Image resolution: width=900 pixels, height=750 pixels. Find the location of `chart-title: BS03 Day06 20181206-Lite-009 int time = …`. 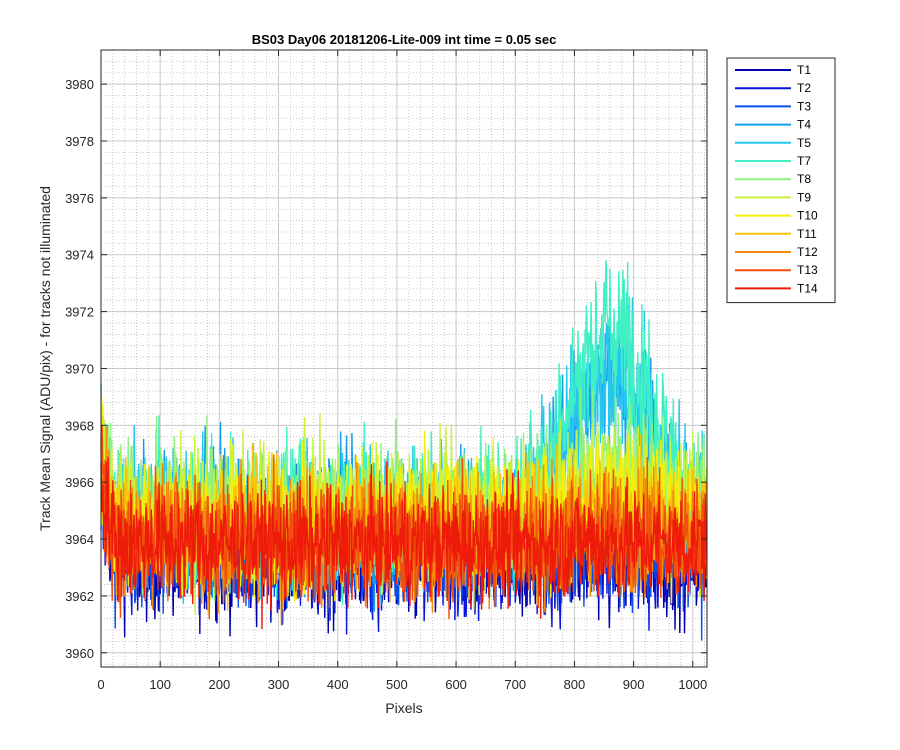

chart-title: BS03 Day06 20181206-Lite-009 int time = … is located at coordinates (404, 39).